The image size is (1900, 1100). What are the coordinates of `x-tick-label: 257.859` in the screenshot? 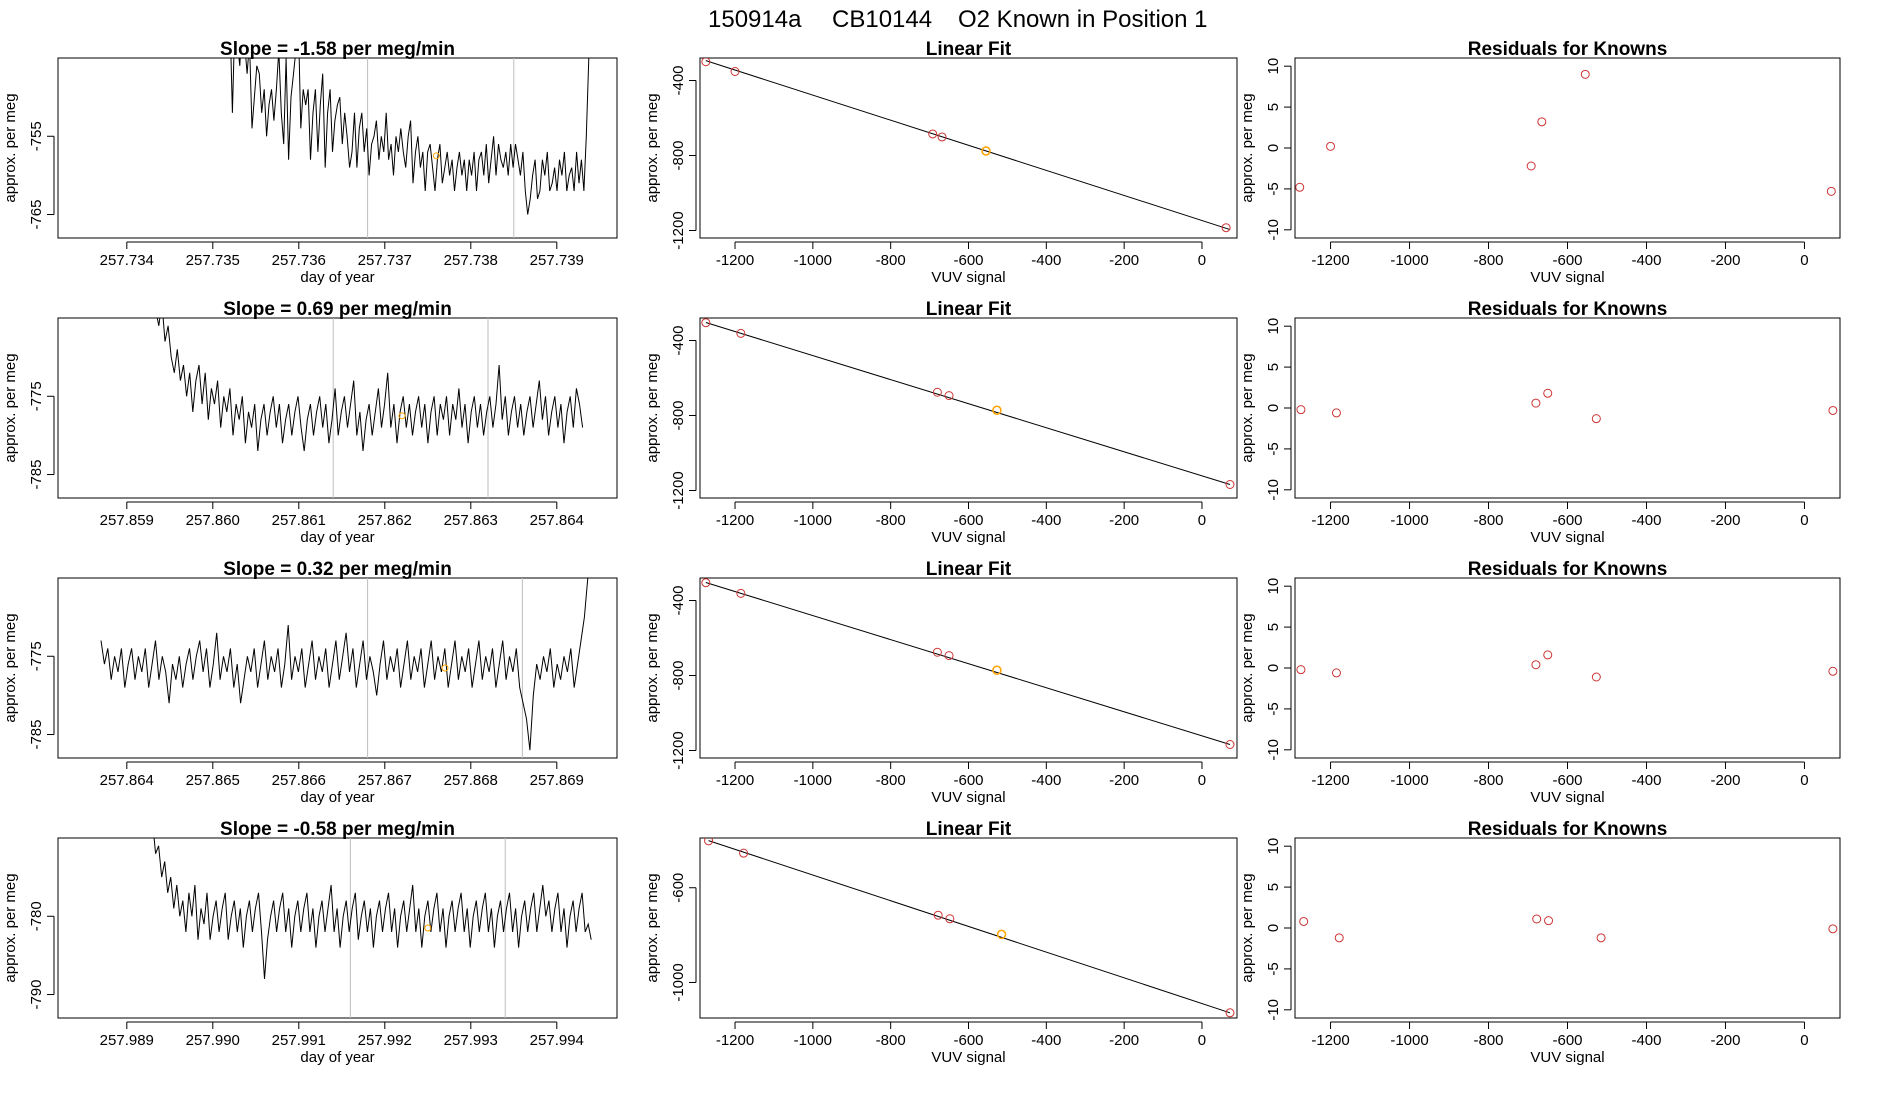 It's located at (127, 520).